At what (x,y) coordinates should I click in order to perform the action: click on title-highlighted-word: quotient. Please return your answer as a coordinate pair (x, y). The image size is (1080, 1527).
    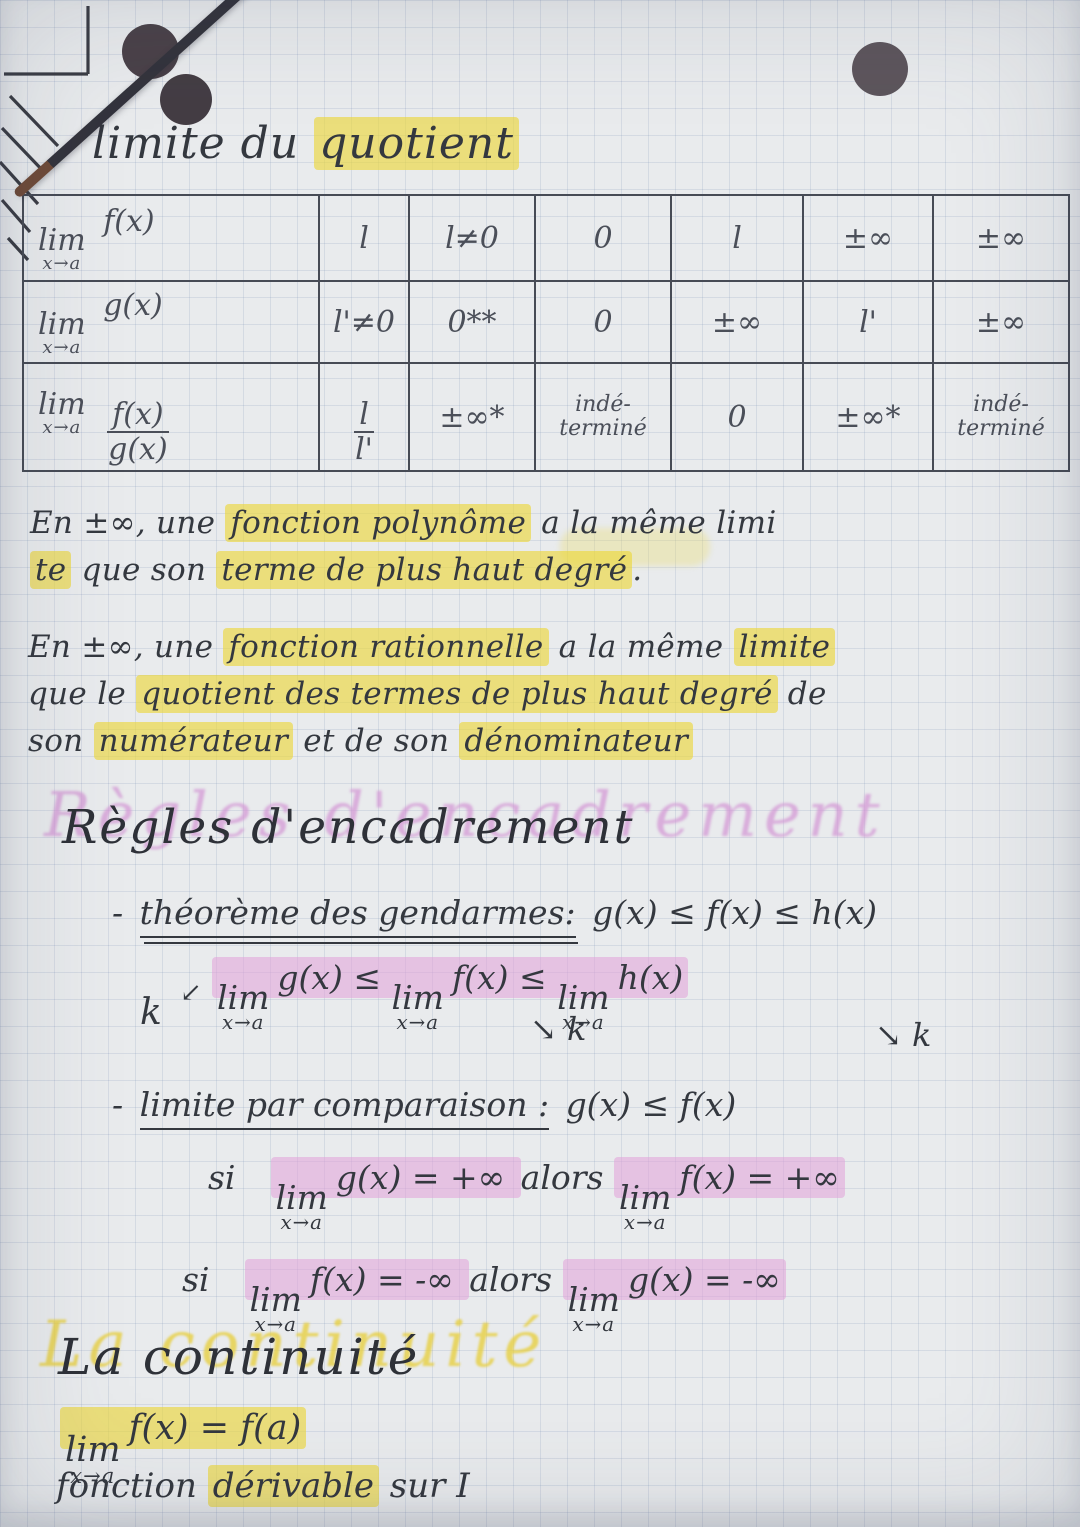
    Looking at the image, I should click on (416, 143).